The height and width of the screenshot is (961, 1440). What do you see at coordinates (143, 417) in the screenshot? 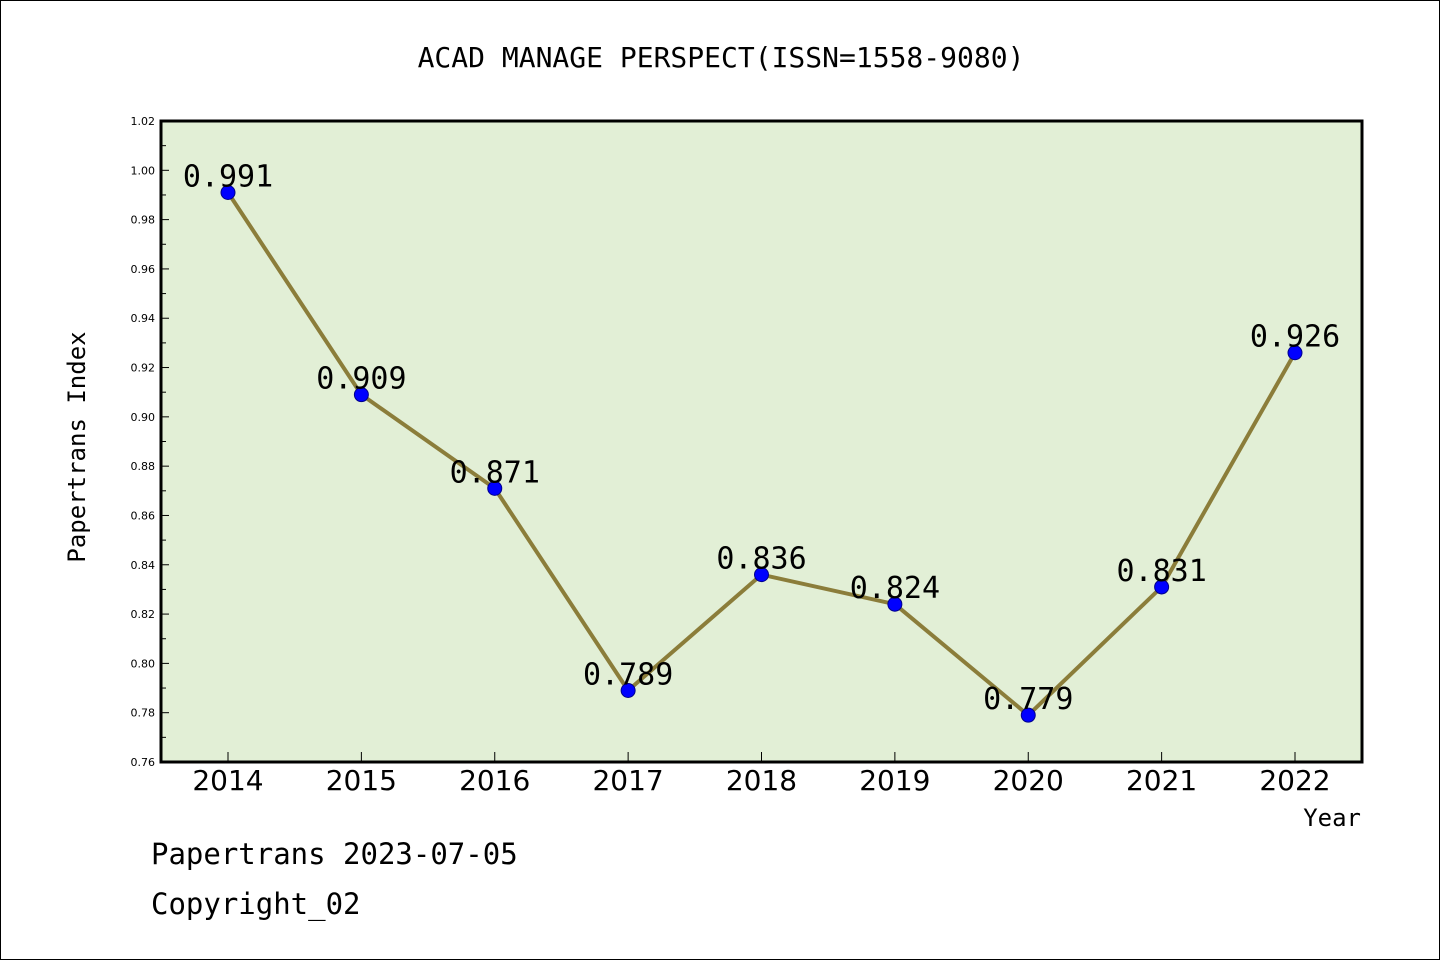
I see `y-tick-label: 0.90` at bounding box center [143, 417].